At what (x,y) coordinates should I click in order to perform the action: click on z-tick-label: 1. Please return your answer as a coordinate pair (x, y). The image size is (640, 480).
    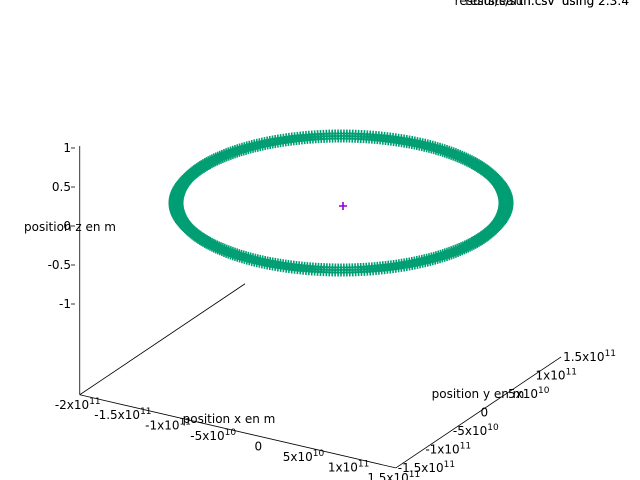
    Looking at the image, I should click on (67, 148).